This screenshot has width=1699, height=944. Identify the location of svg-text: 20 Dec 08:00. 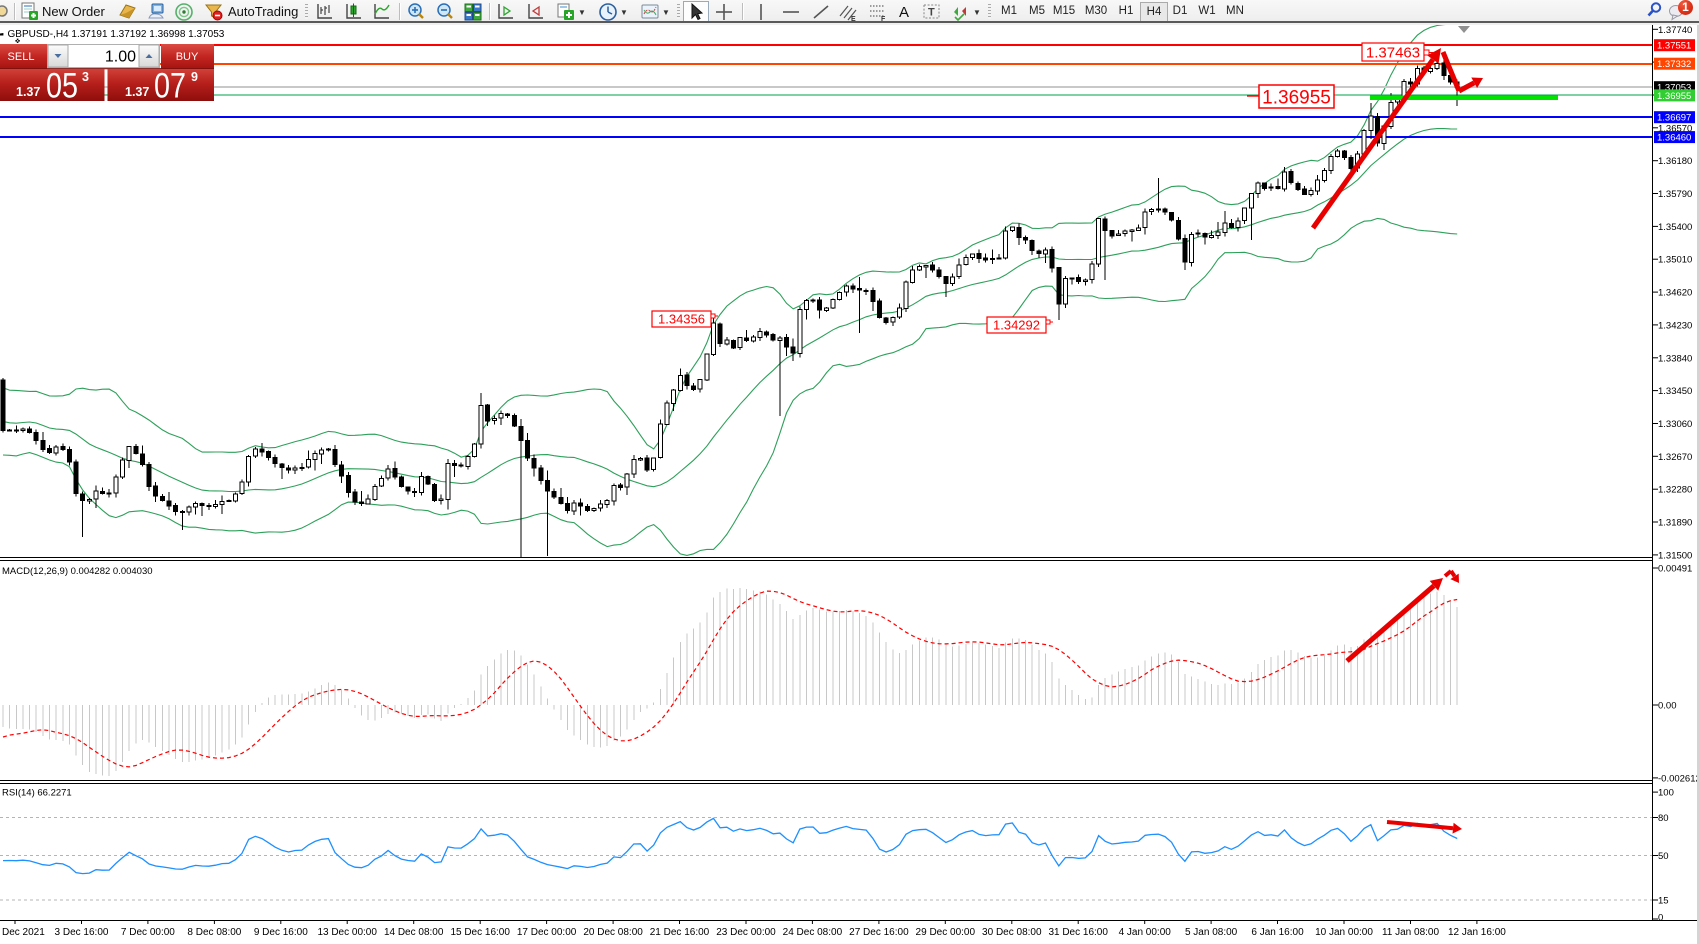
(613, 932).